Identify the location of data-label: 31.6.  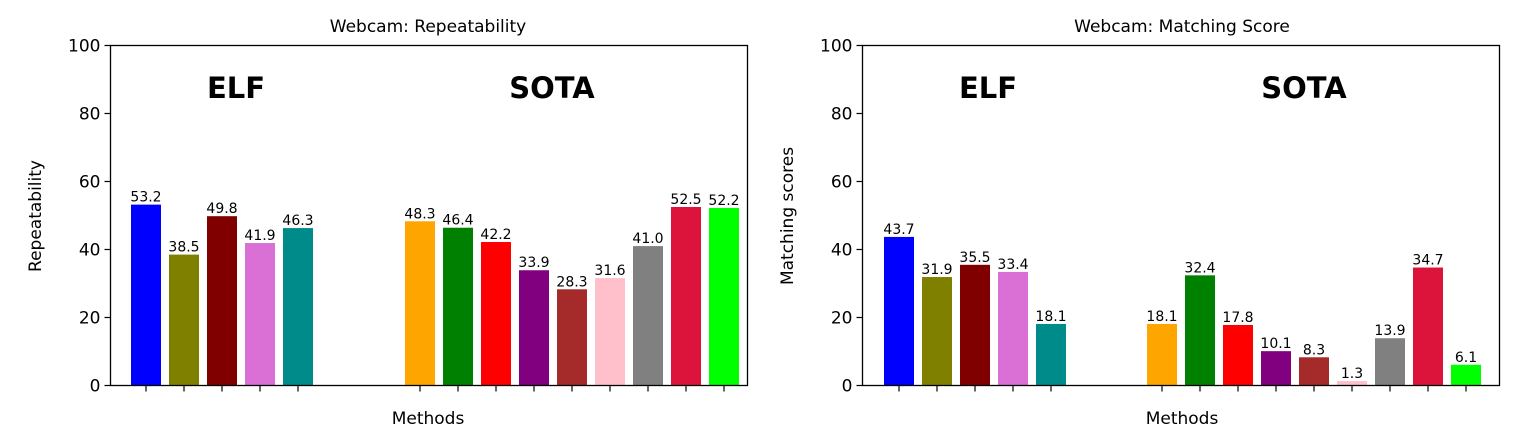
(609, 271).